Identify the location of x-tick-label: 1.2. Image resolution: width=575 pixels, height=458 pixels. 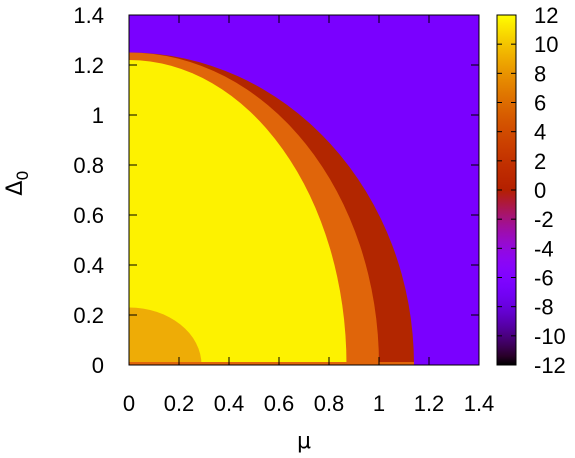
(429, 403).